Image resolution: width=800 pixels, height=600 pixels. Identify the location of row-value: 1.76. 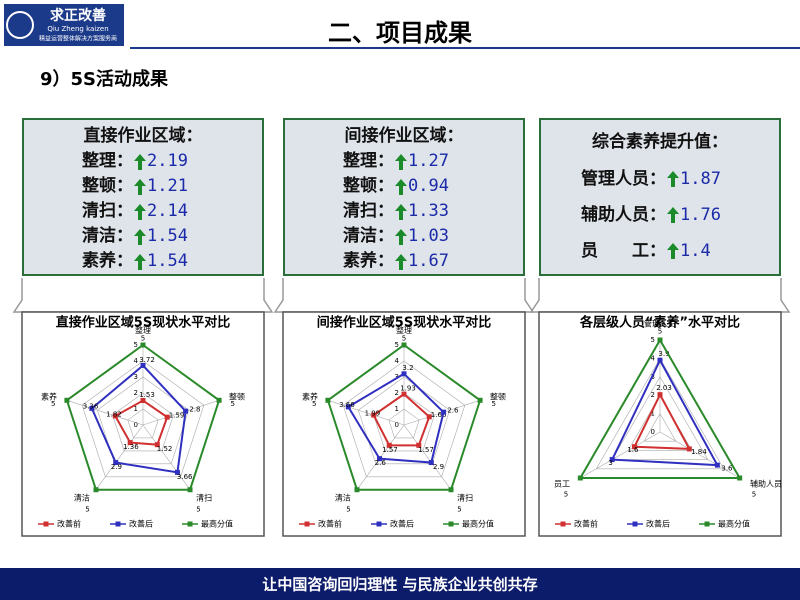
(700, 215).